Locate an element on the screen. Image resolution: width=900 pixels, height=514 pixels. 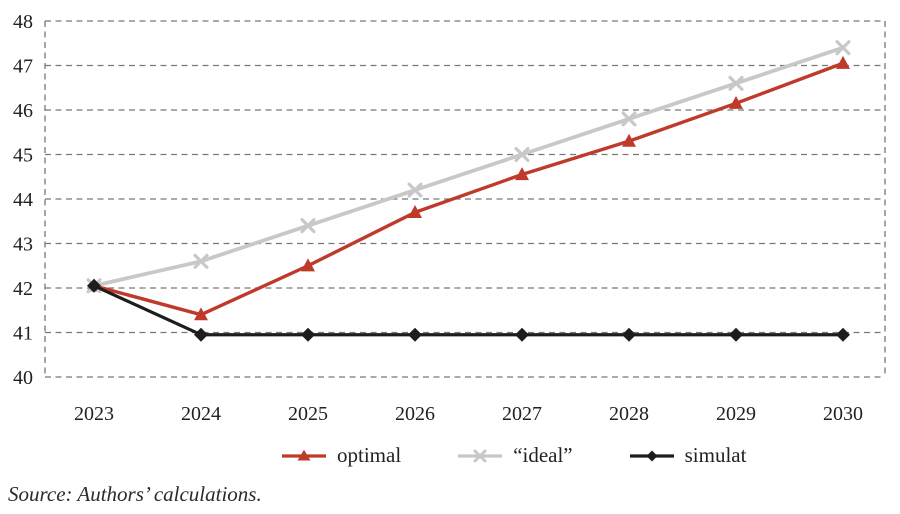
y-tick-label-45: 45 is located at coordinates (23, 156).